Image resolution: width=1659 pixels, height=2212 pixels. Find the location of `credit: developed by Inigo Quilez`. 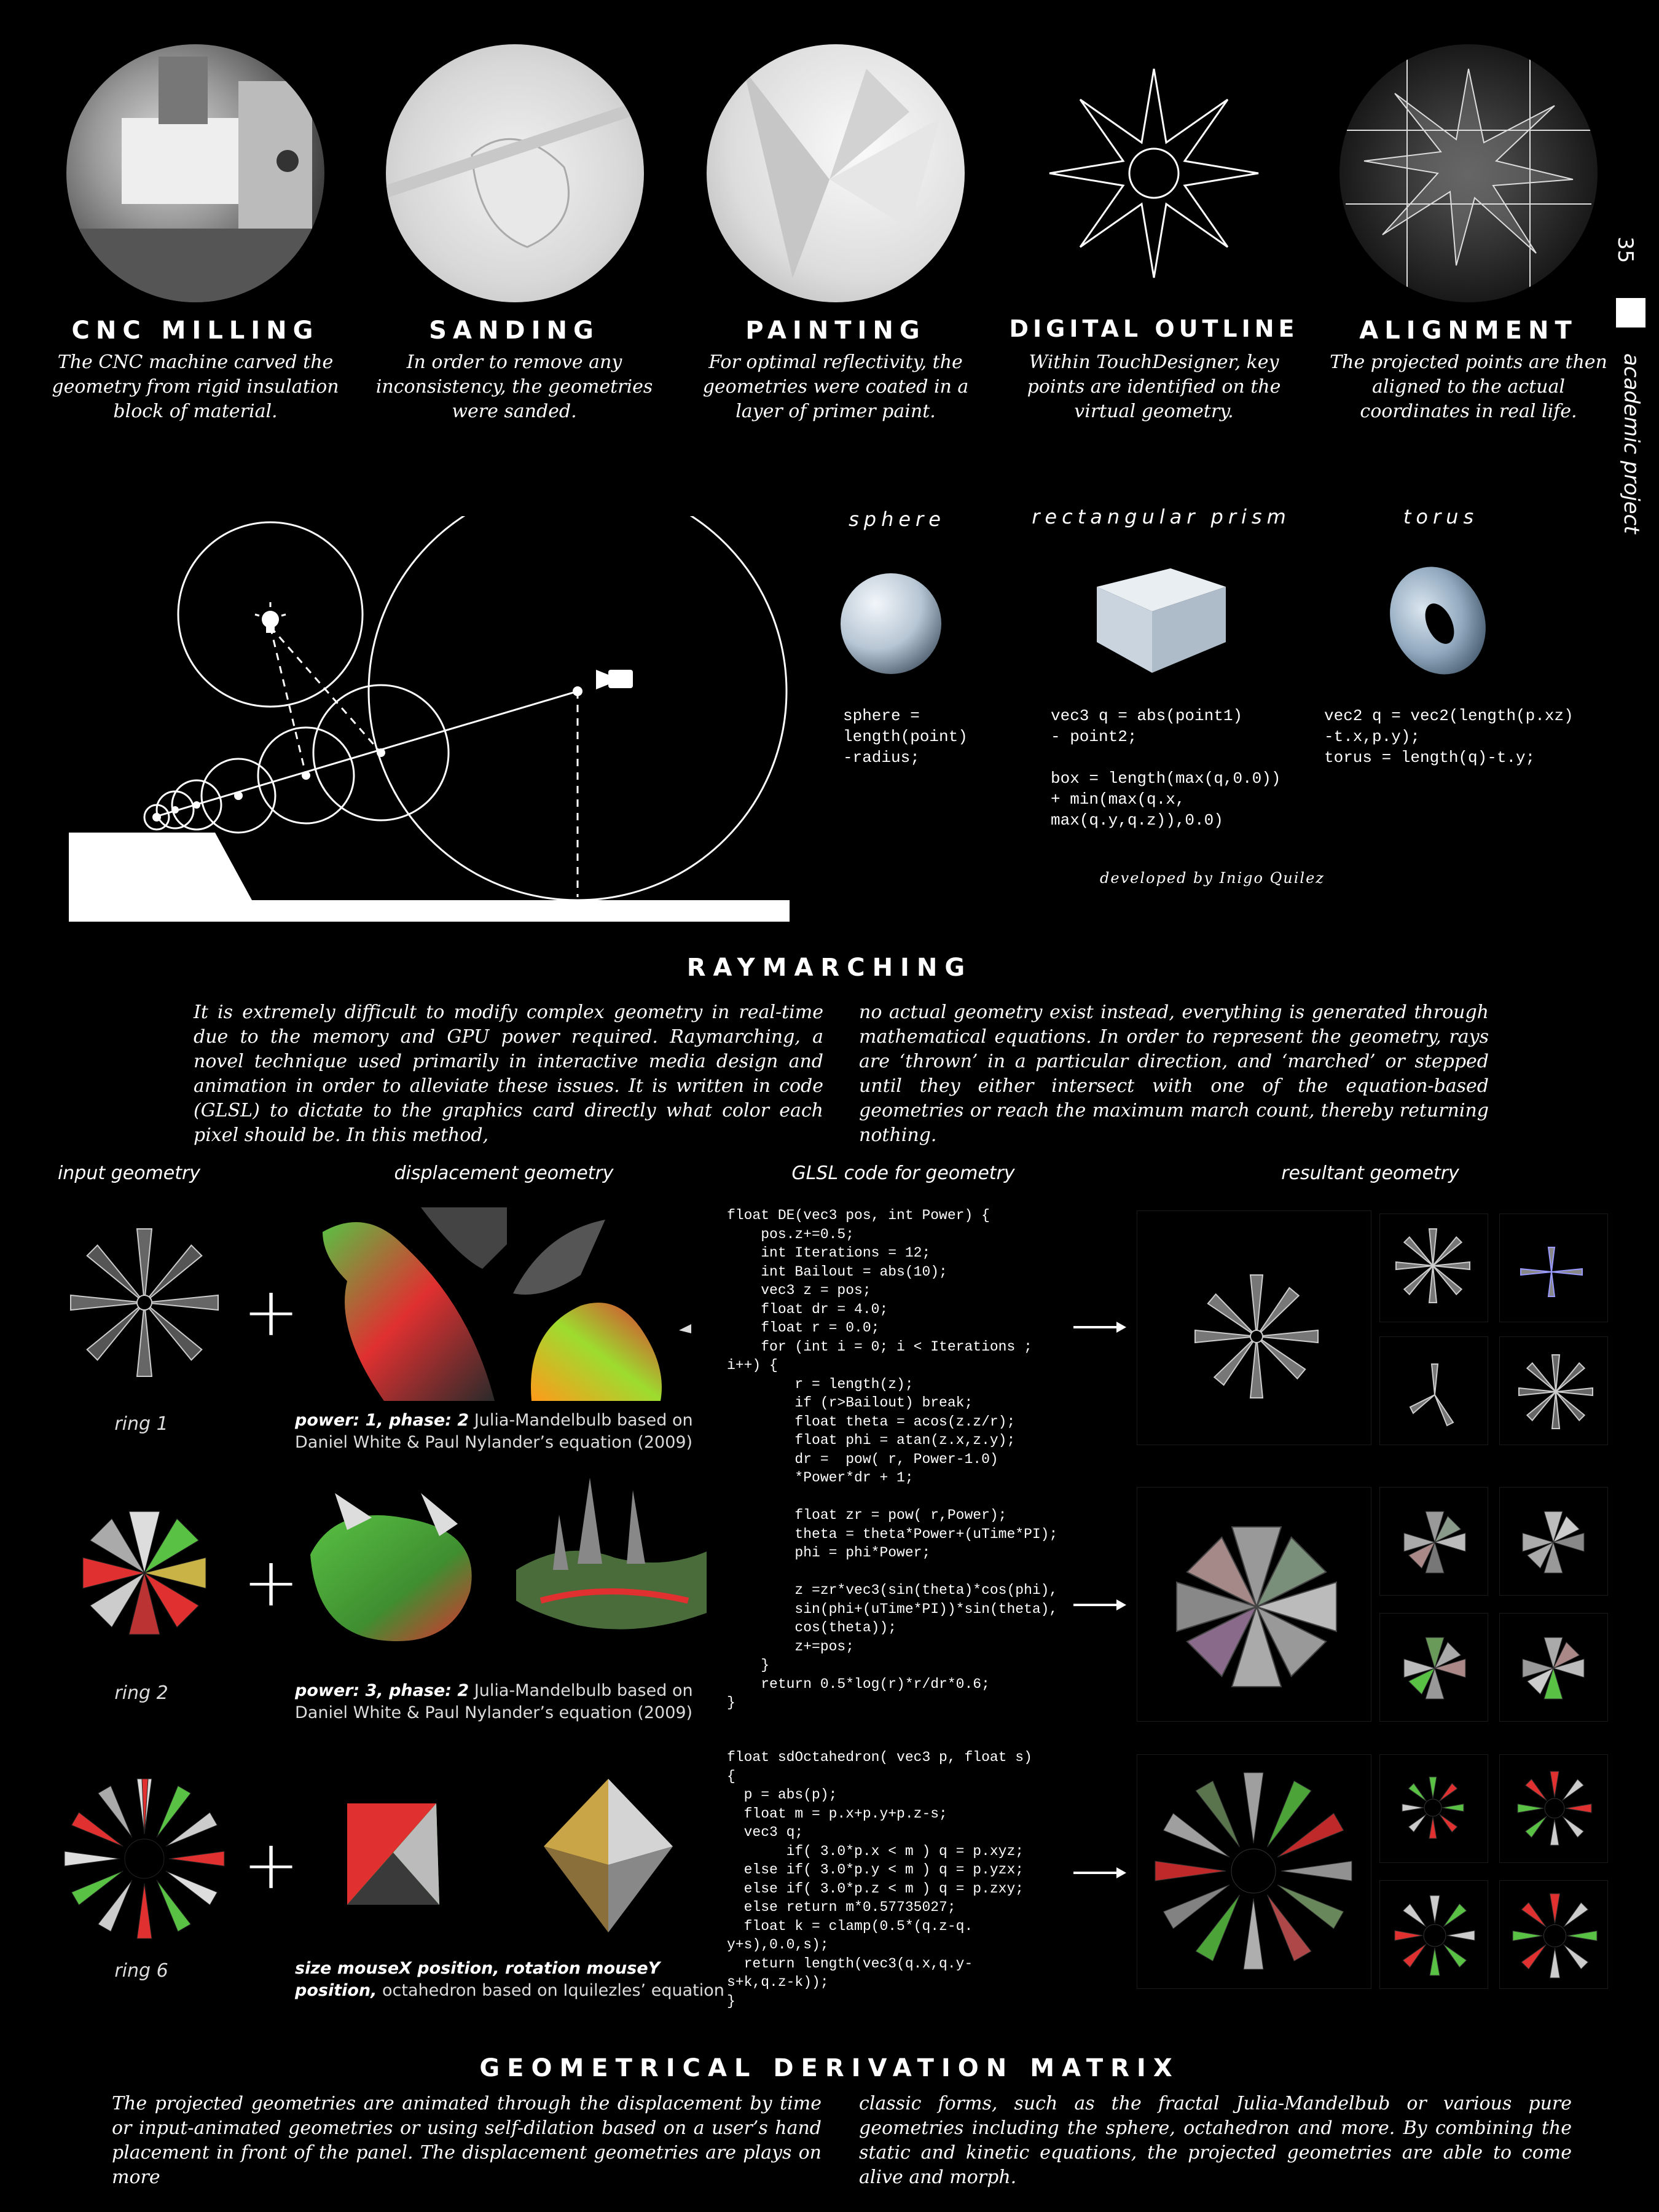

credit: developed by Inigo Quilez is located at coordinates (1212, 878).